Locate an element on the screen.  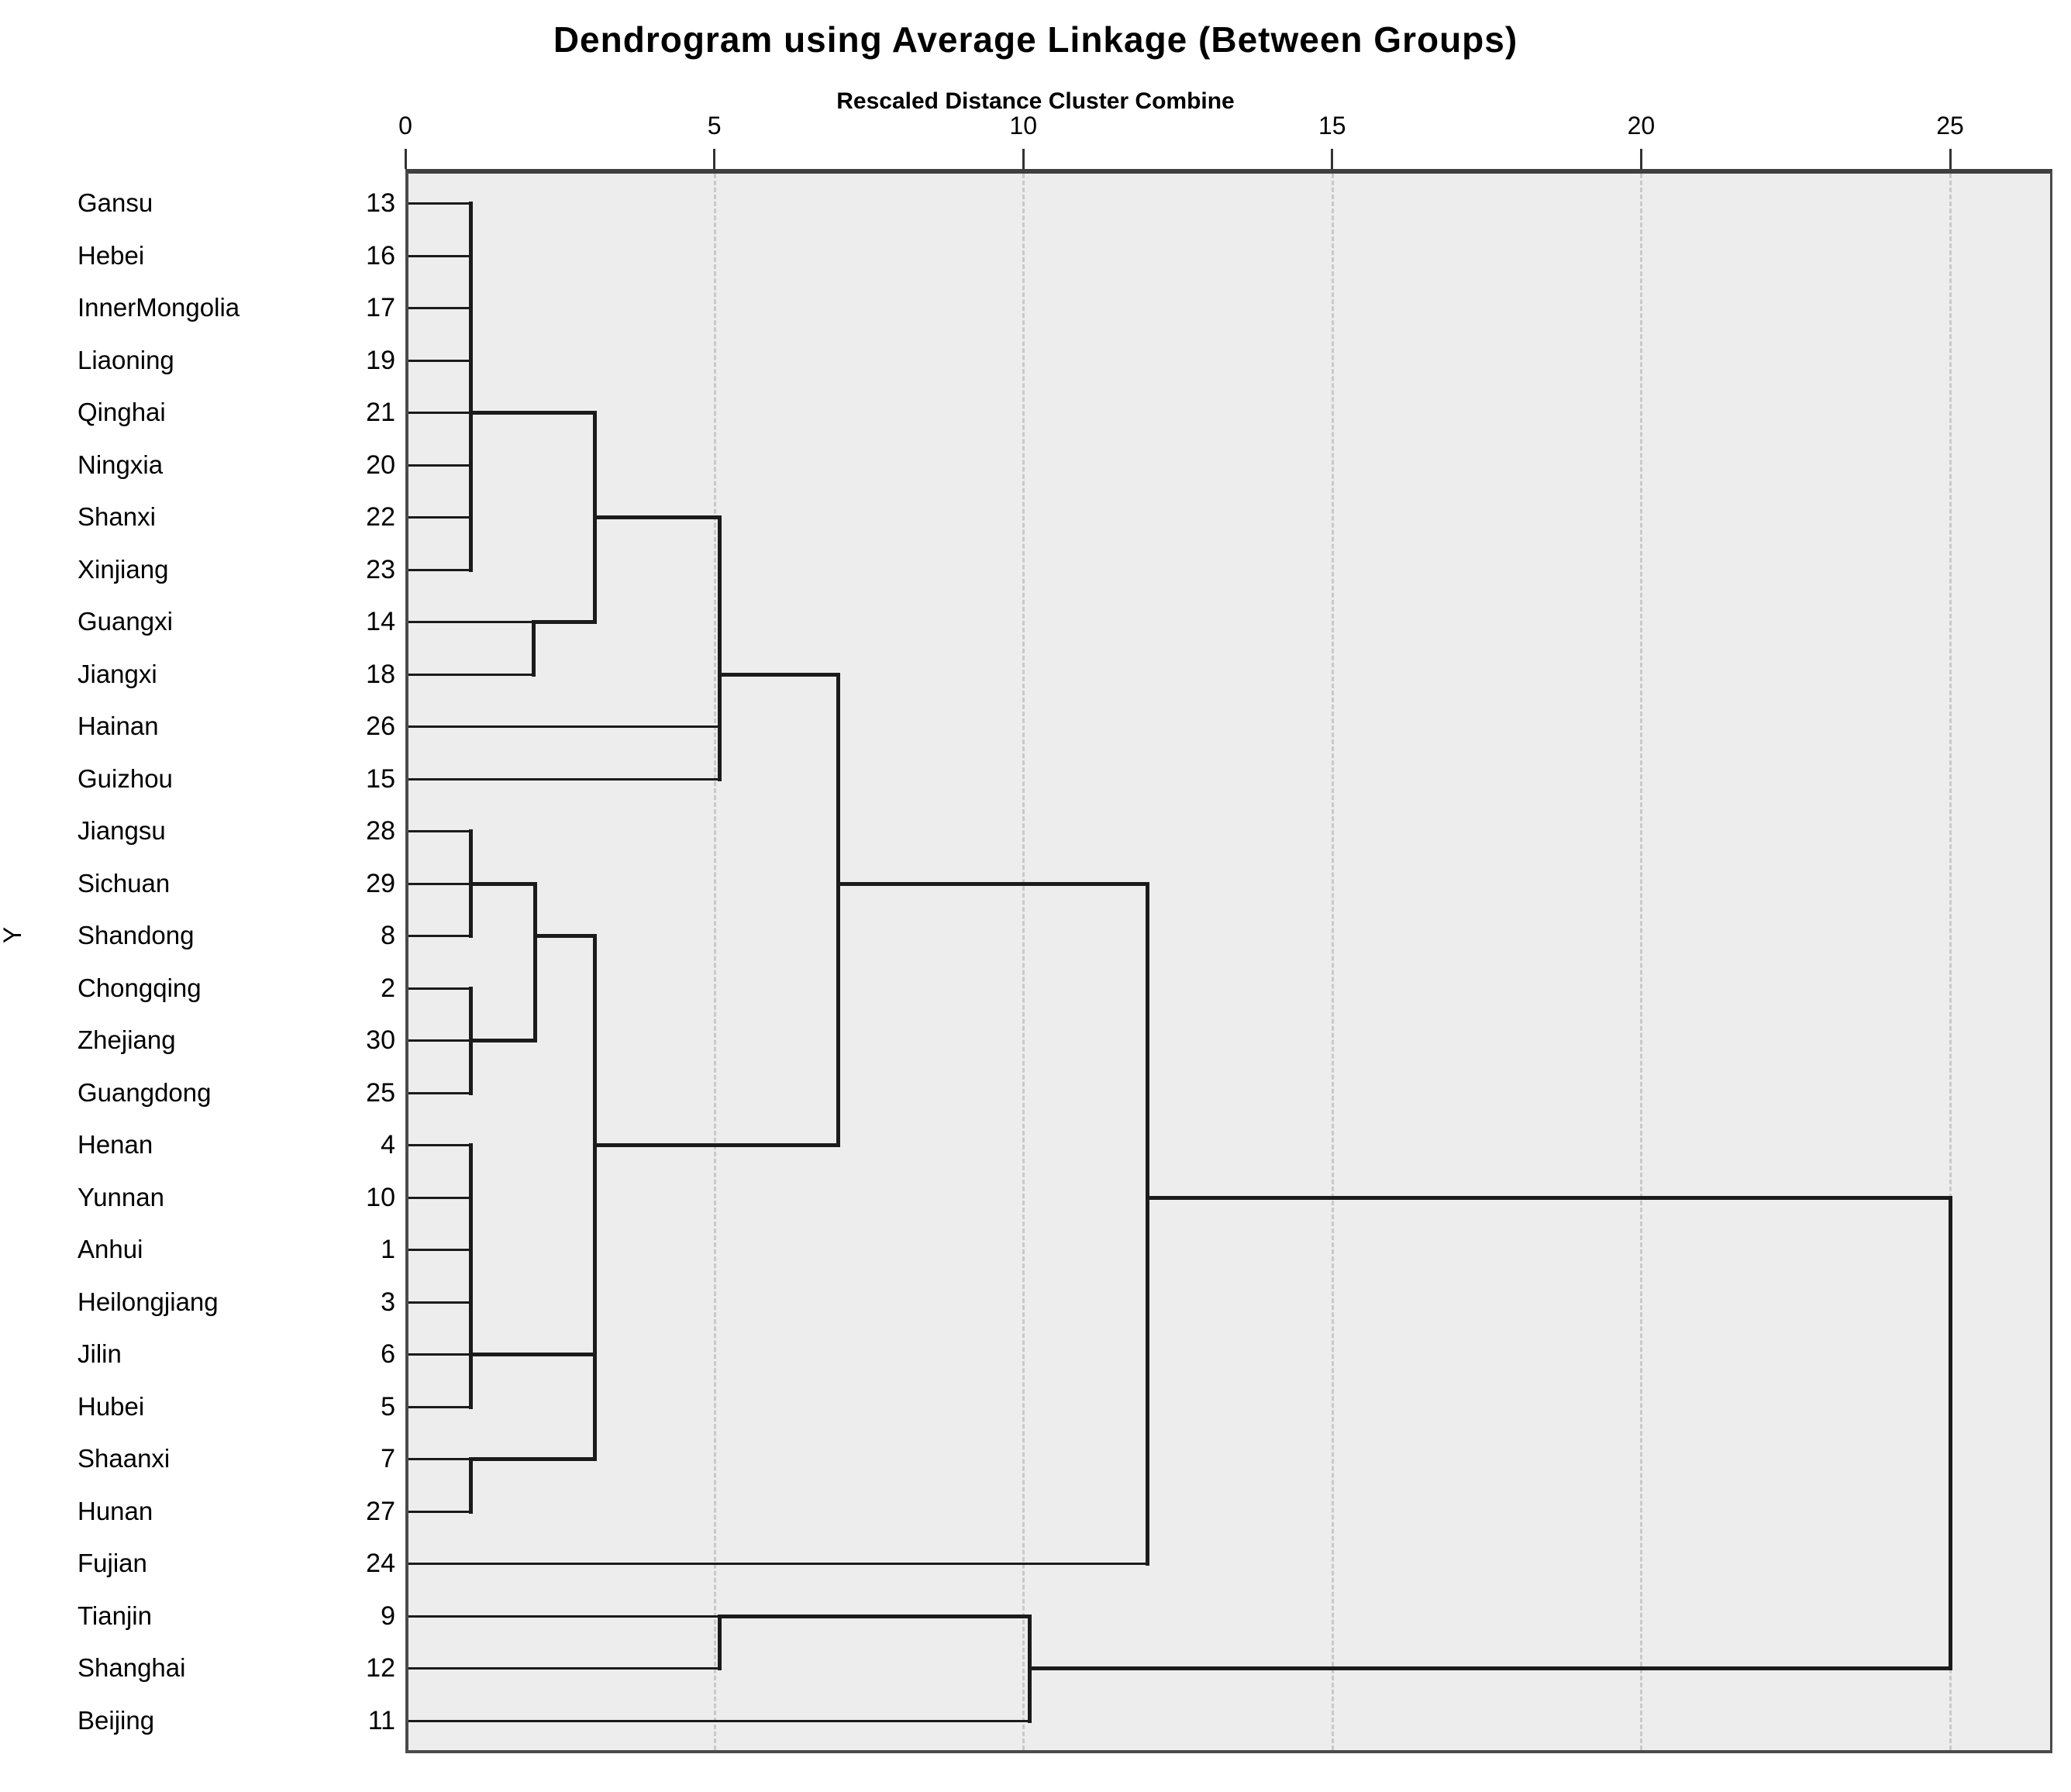
chart-subtitle: Rescaled Distance Cluster Combine is located at coordinates (1035, 101).